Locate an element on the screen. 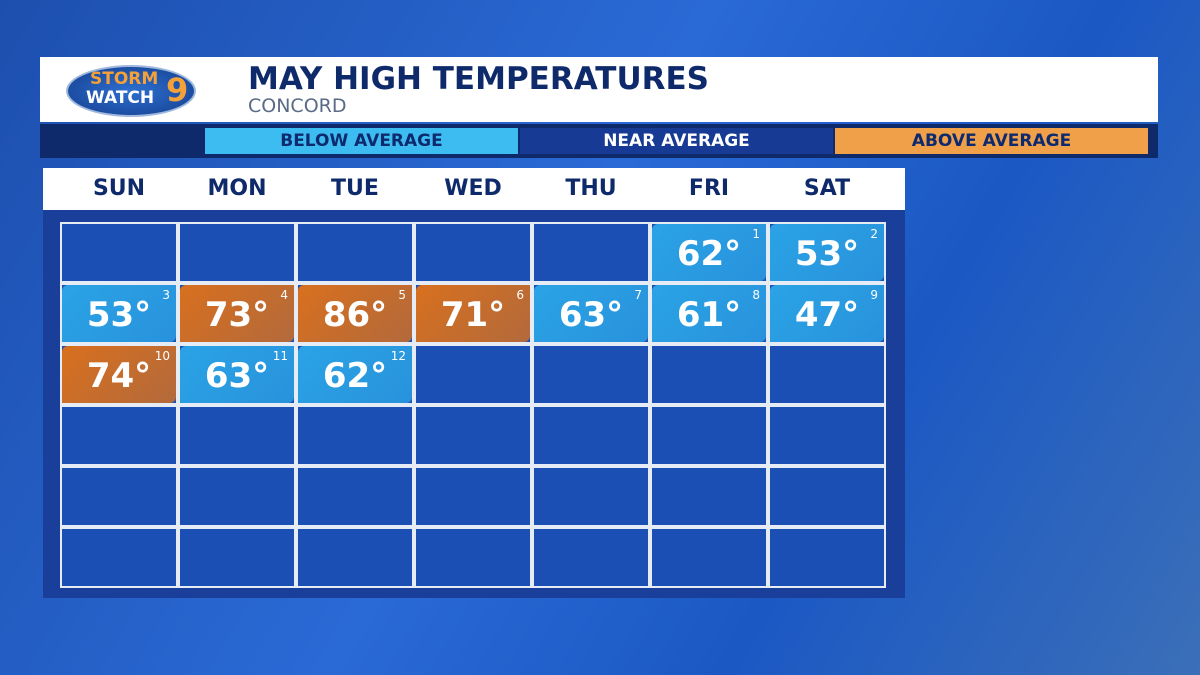  temperature: 86° is located at coordinates (355, 315).